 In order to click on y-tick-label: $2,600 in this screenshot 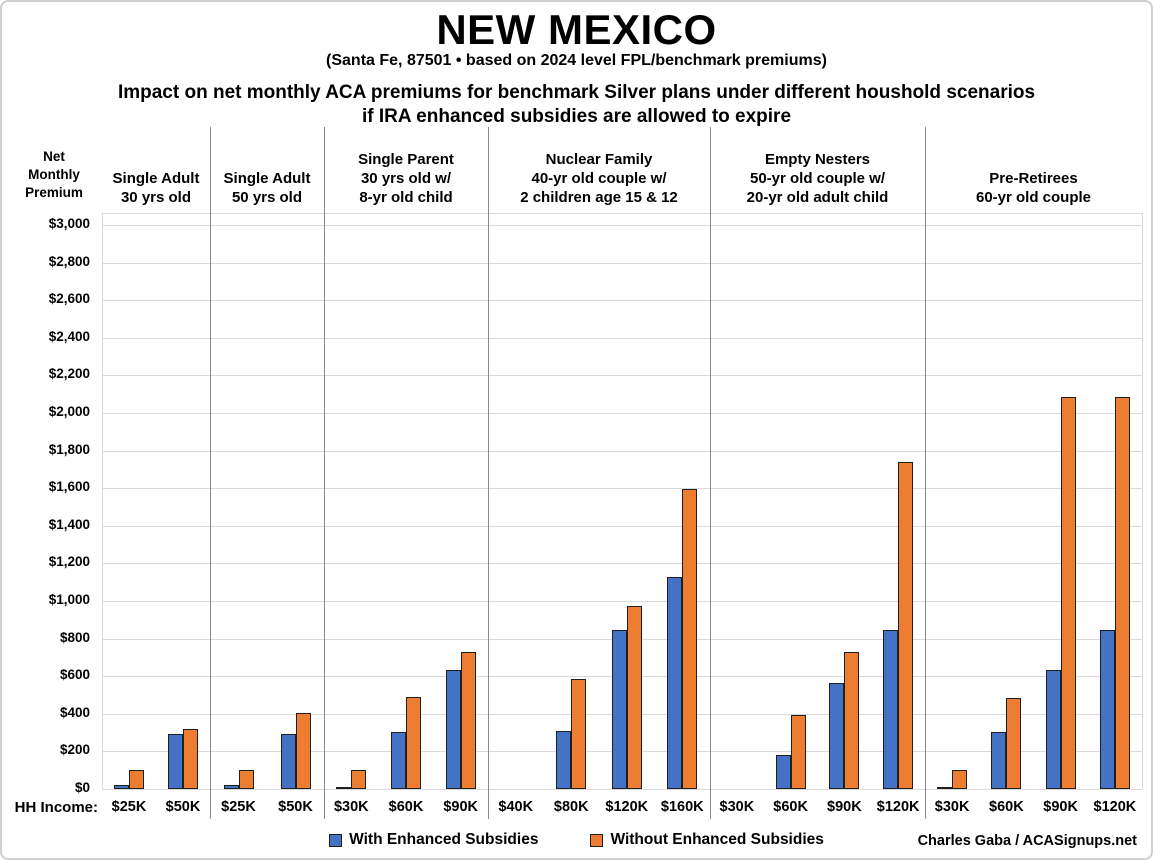, I will do `click(69, 299)`.